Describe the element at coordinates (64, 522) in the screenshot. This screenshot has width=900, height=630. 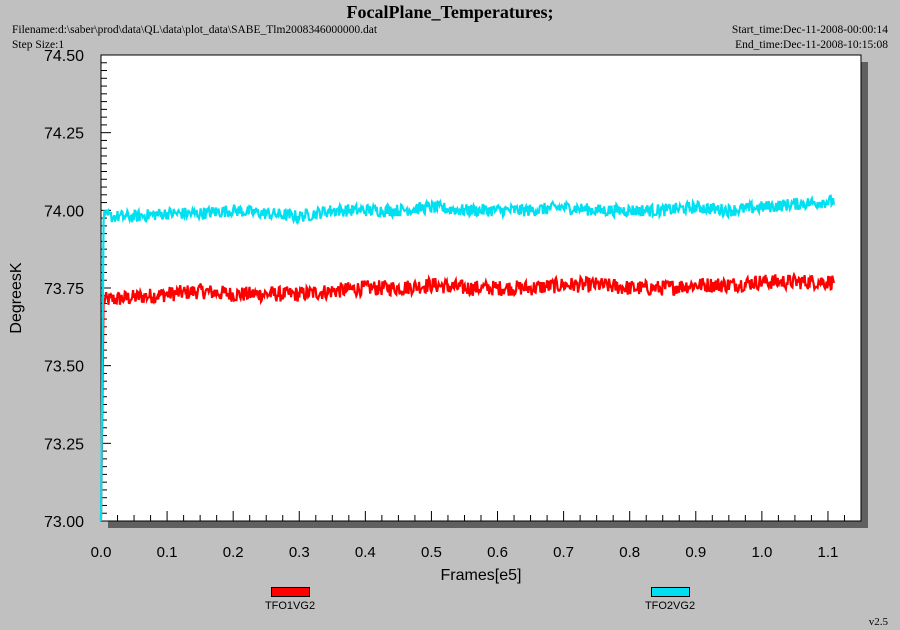
I see `y-tick-label: 73.00` at that location.